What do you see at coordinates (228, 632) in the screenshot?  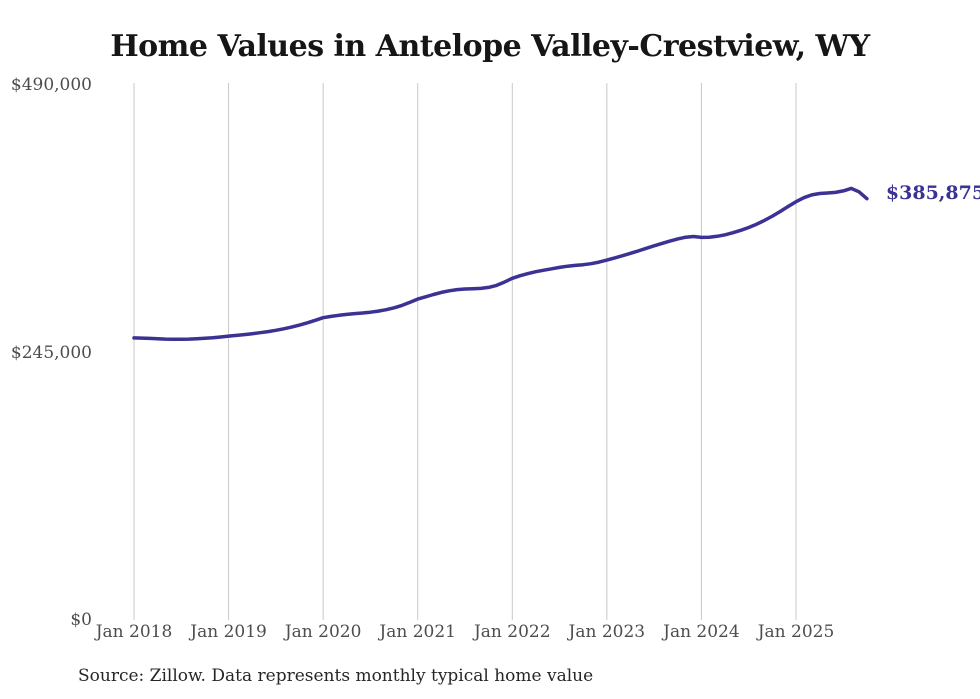 I see `x-tick-label: Jan 2019` at bounding box center [228, 632].